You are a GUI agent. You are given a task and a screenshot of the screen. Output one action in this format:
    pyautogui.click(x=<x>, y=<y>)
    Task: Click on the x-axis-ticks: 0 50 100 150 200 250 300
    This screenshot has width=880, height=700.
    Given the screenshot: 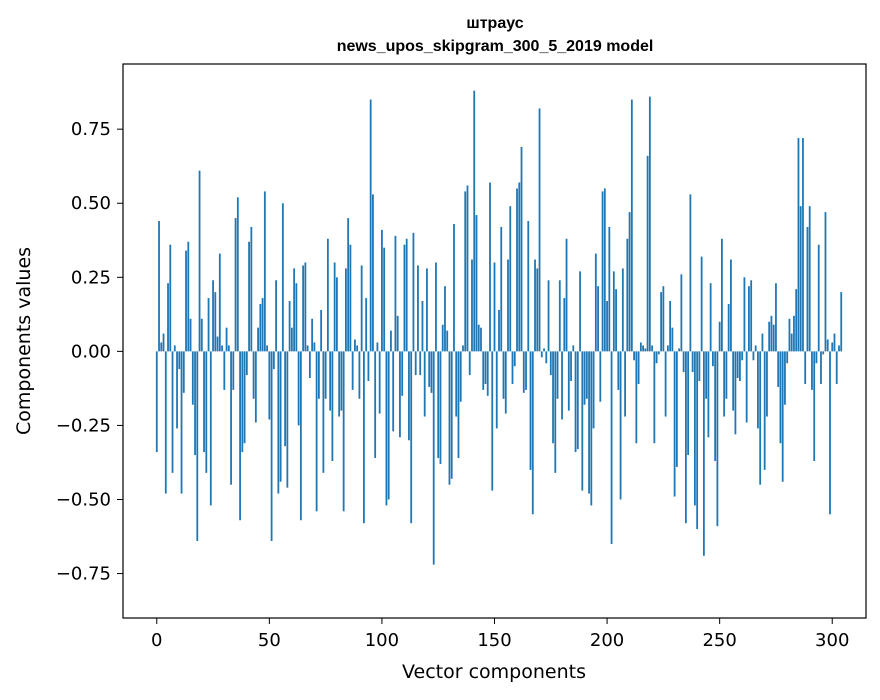 What is the action you would take?
    pyautogui.click(x=500, y=634)
    